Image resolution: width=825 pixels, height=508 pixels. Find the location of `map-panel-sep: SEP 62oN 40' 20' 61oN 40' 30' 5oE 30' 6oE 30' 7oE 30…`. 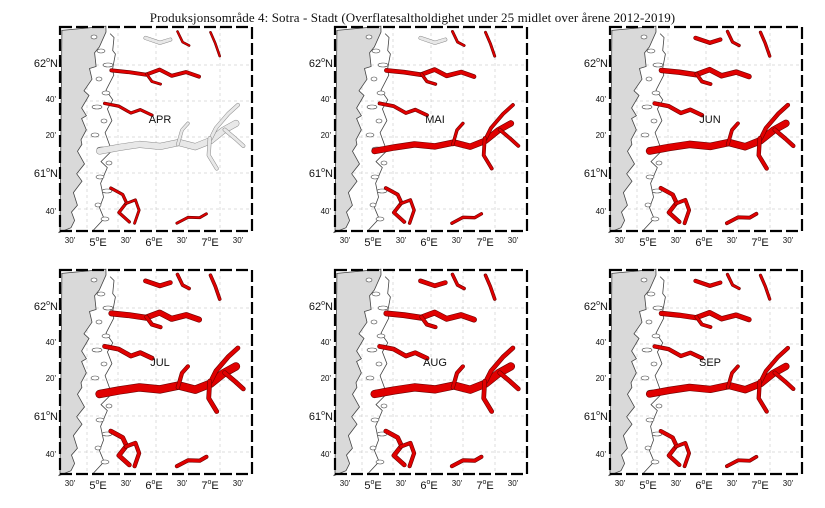

map-panel-sep: SEP 62oN 40' 20' 61oN 40' 30' 5oE 30' 6oE 30' 7oE 30… is located at coordinates (694, 380).